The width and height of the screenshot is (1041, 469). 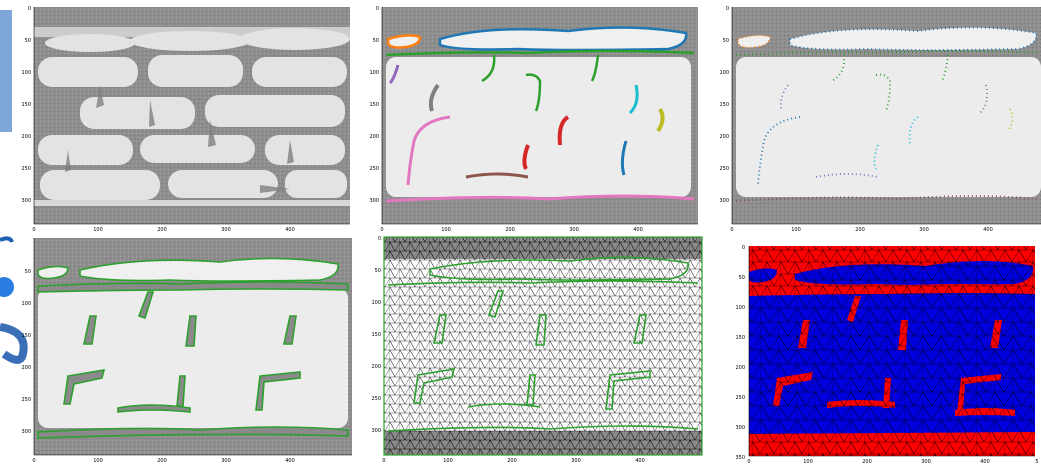 What do you see at coordinates (563, 130) in the screenshot?
I see `red-contour` at bounding box center [563, 130].